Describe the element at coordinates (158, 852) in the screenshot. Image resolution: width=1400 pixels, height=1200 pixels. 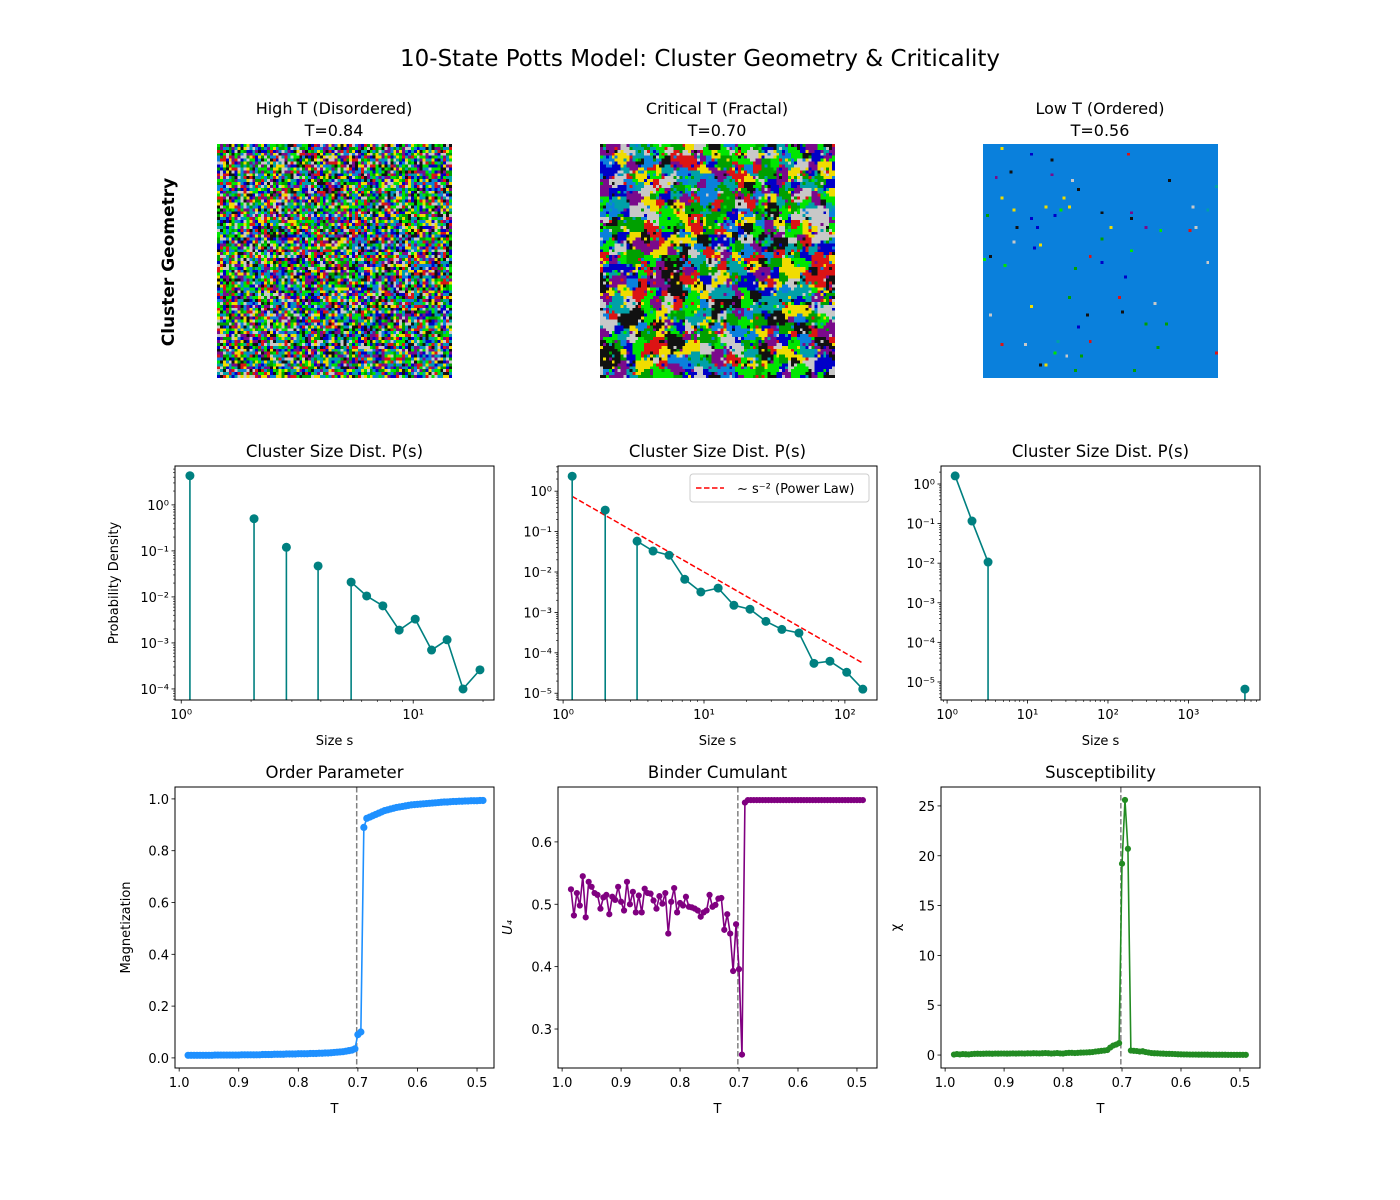
I see `y-tick-label: 0.8` at that location.